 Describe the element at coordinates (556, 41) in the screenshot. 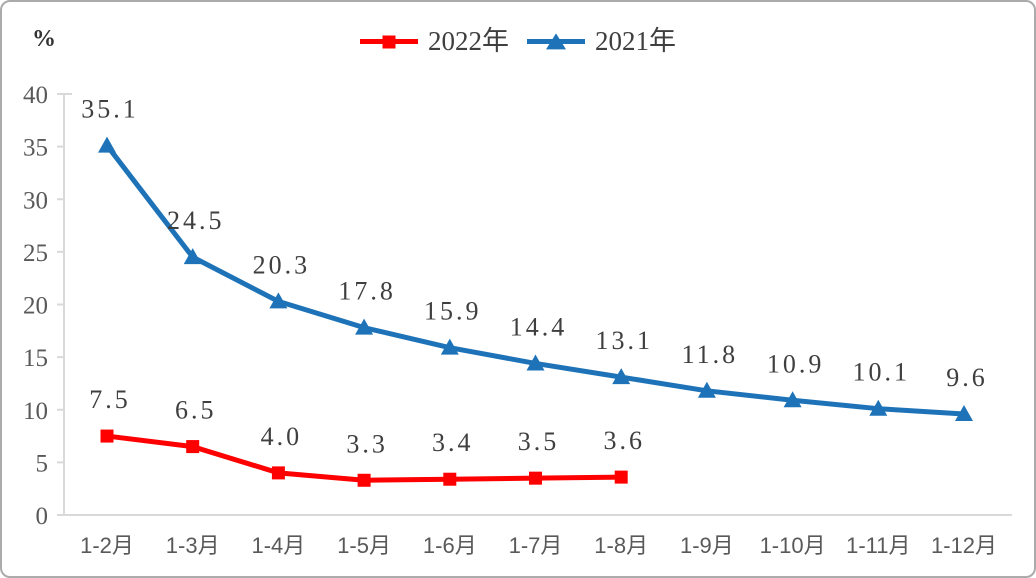

I see `legend-triangle-marker-icon` at that location.